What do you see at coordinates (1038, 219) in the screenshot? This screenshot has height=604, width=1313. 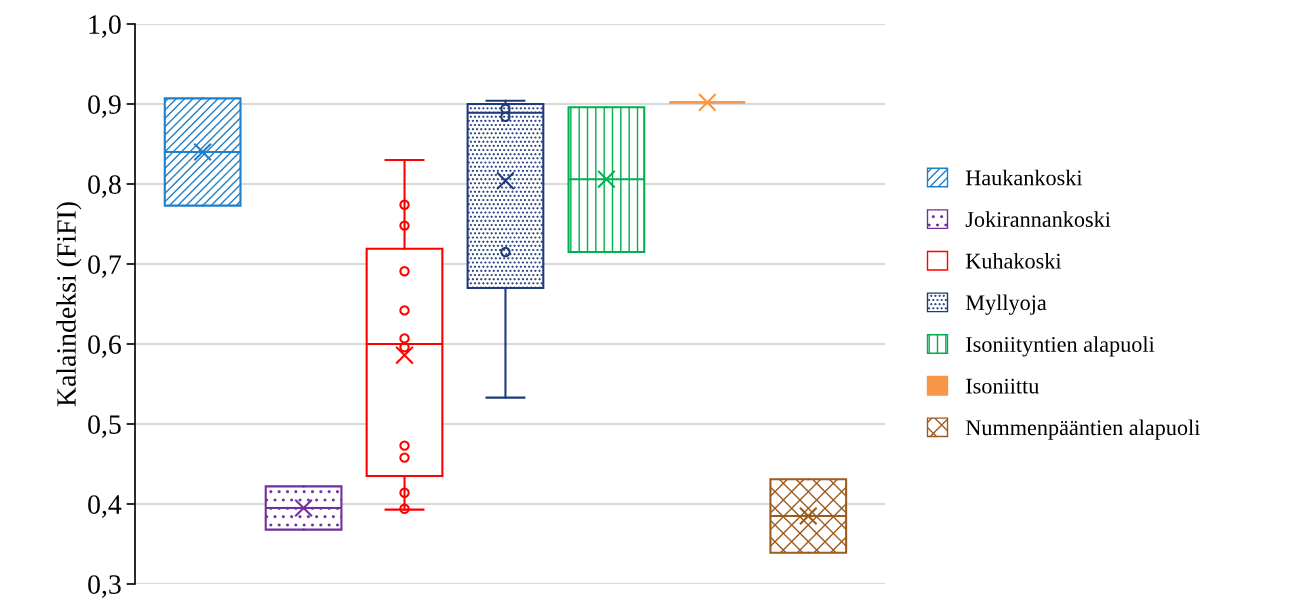 I see `legend-label: Jokirannankoski` at bounding box center [1038, 219].